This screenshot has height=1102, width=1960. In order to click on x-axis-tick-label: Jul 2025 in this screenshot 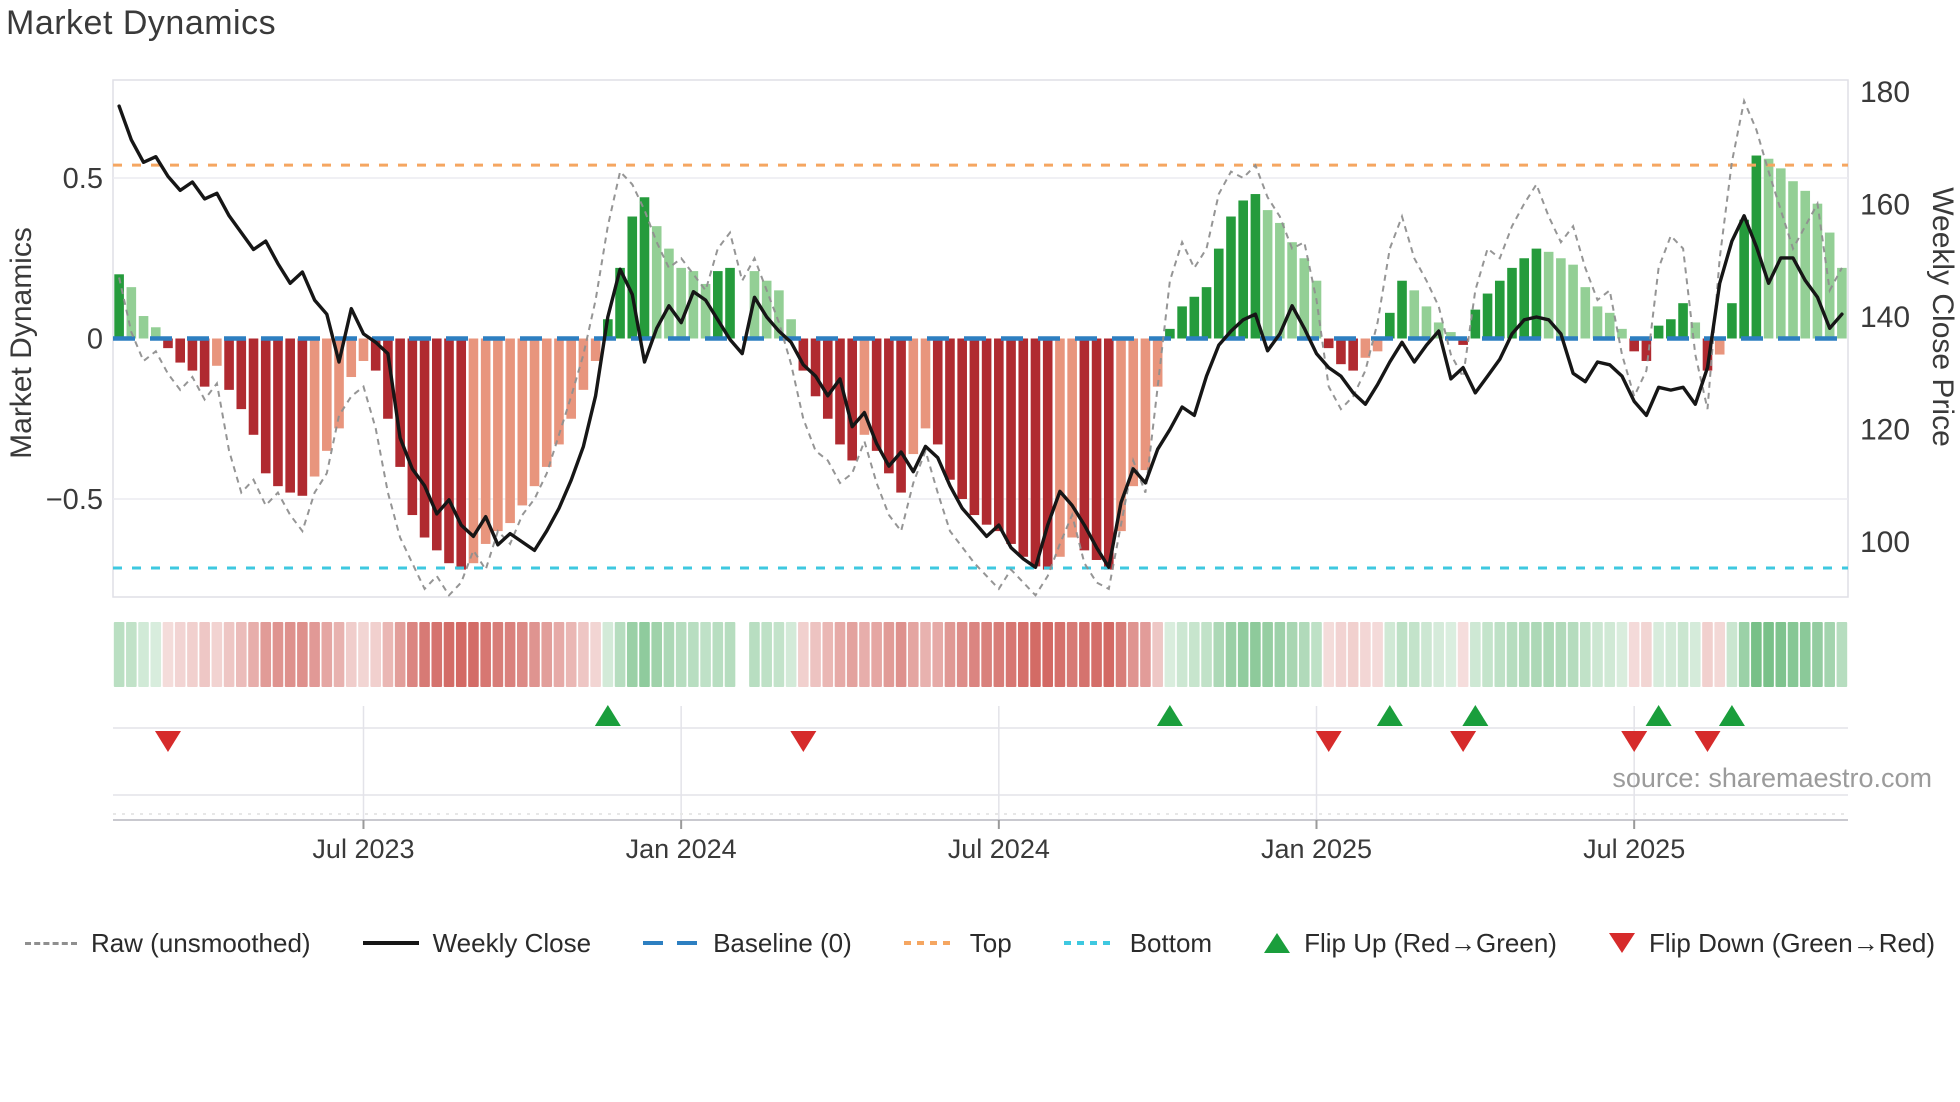, I will do `click(1634, 849)`.